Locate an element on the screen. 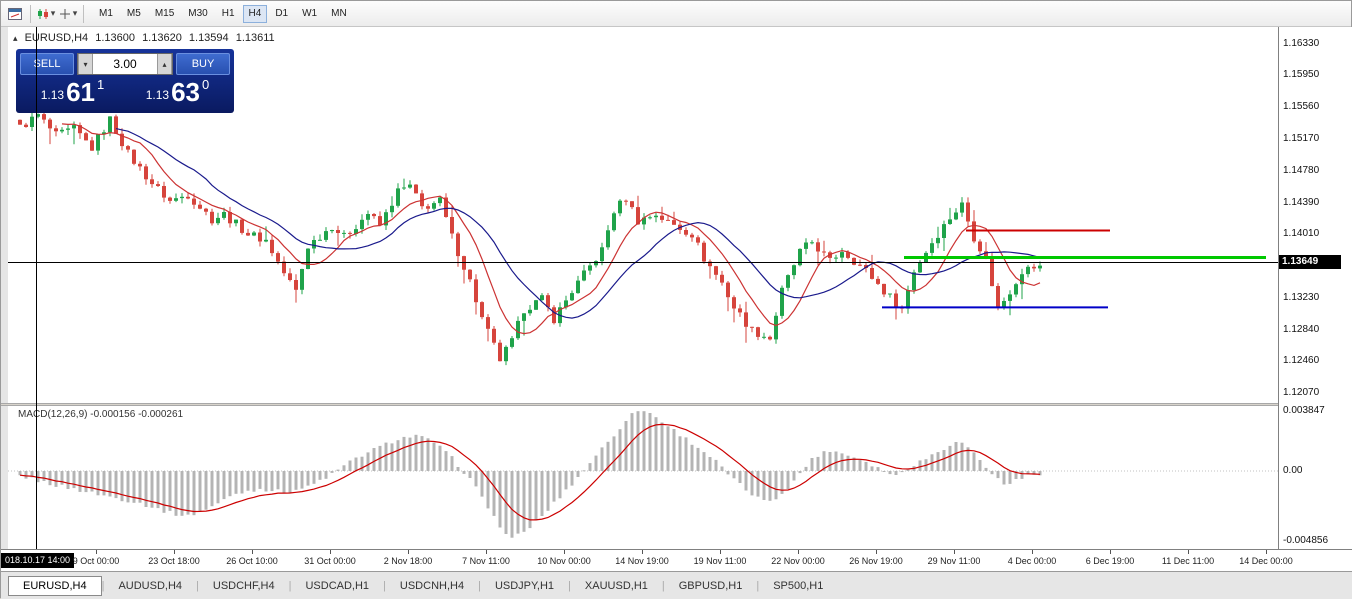  collapse-quote-icon: ▴ is located at coordinates (15, 38).